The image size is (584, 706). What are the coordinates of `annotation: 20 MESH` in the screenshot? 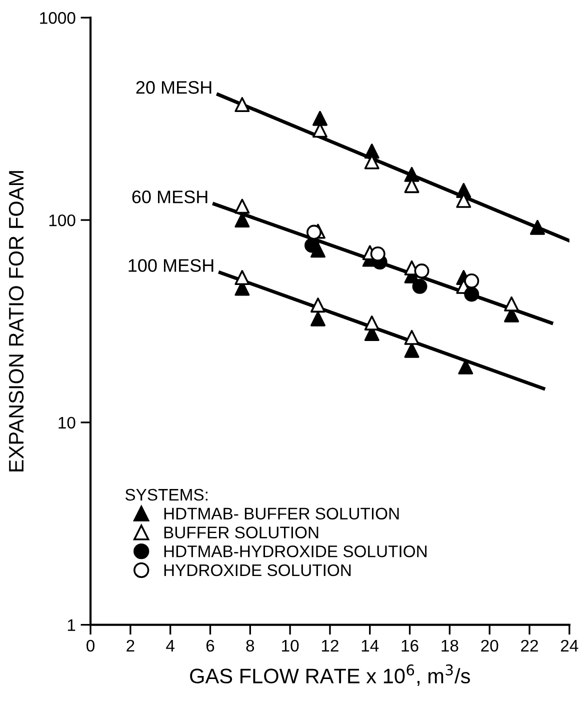 It's located at (174, 87).